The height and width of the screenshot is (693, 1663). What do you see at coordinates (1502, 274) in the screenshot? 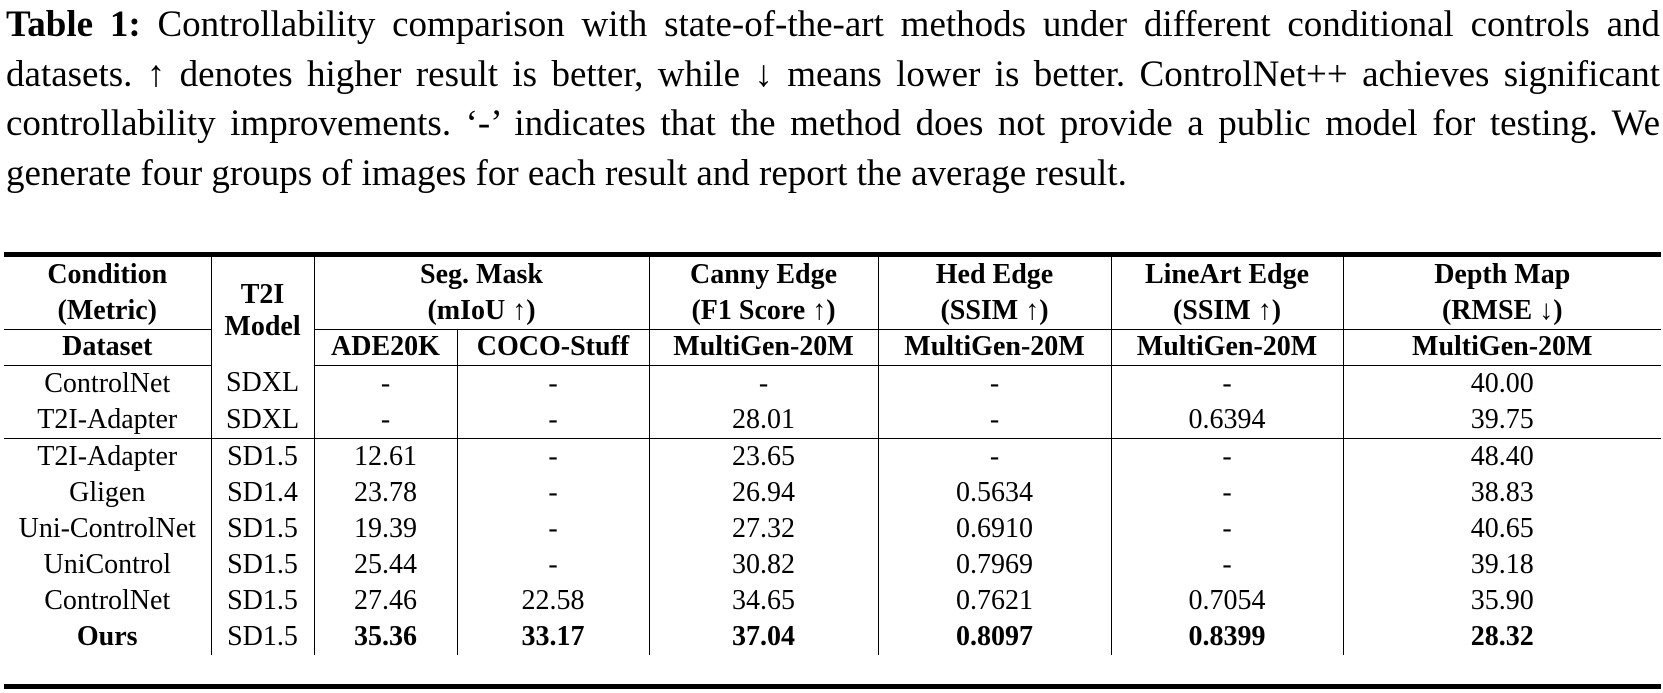
I see `header-depth-map: Depth Map` at bounding box center [1502, 274].